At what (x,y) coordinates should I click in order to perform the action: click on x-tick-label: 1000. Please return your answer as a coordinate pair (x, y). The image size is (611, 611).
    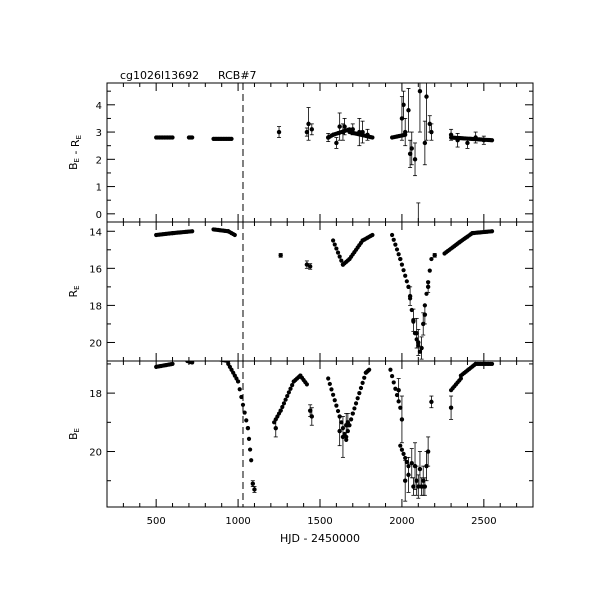
    Looking at the image, I should click on (237, 521).